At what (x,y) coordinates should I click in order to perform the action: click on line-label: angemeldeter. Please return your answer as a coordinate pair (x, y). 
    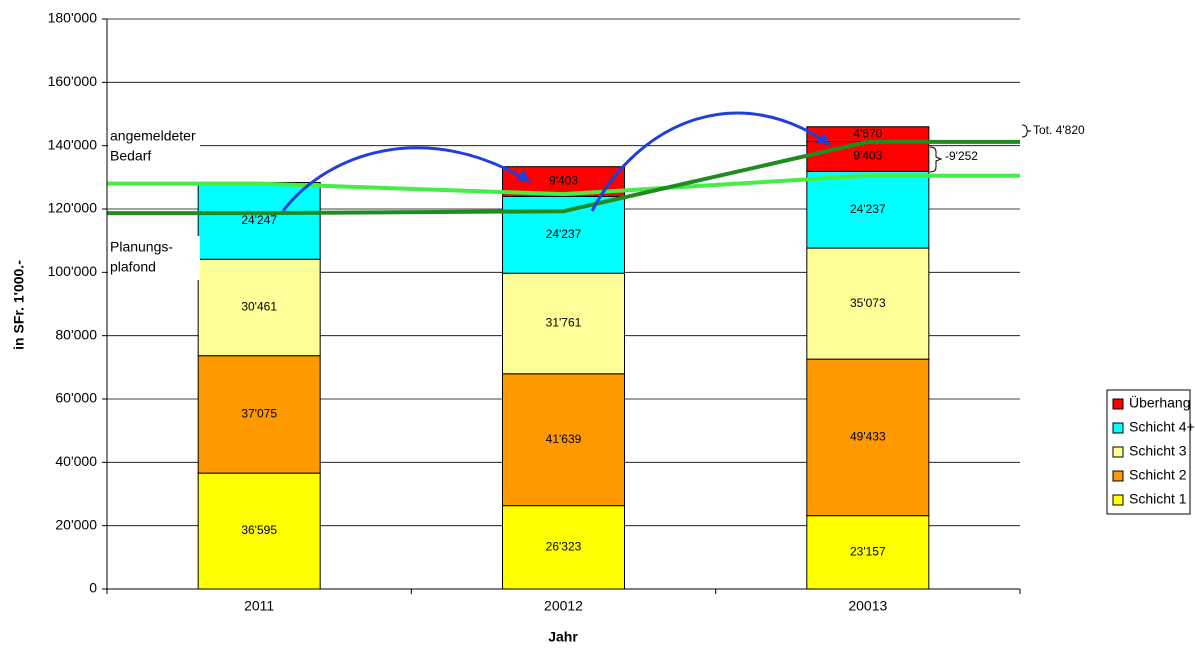
    Looking at the image, I should click on (153, 136).